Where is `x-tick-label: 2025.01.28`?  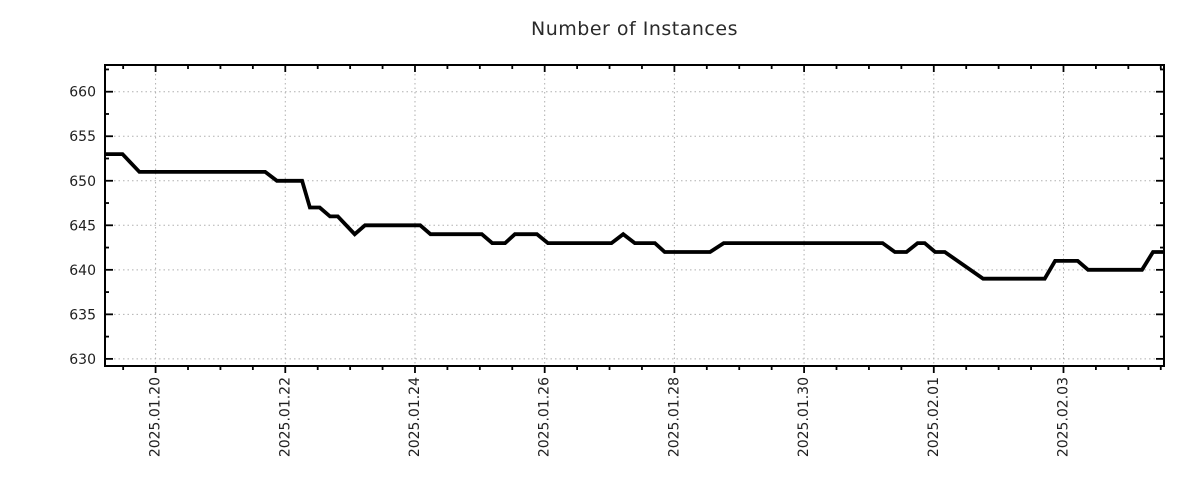
x-tick-label: 2025.01.28 is located at coordinates (674, 417).